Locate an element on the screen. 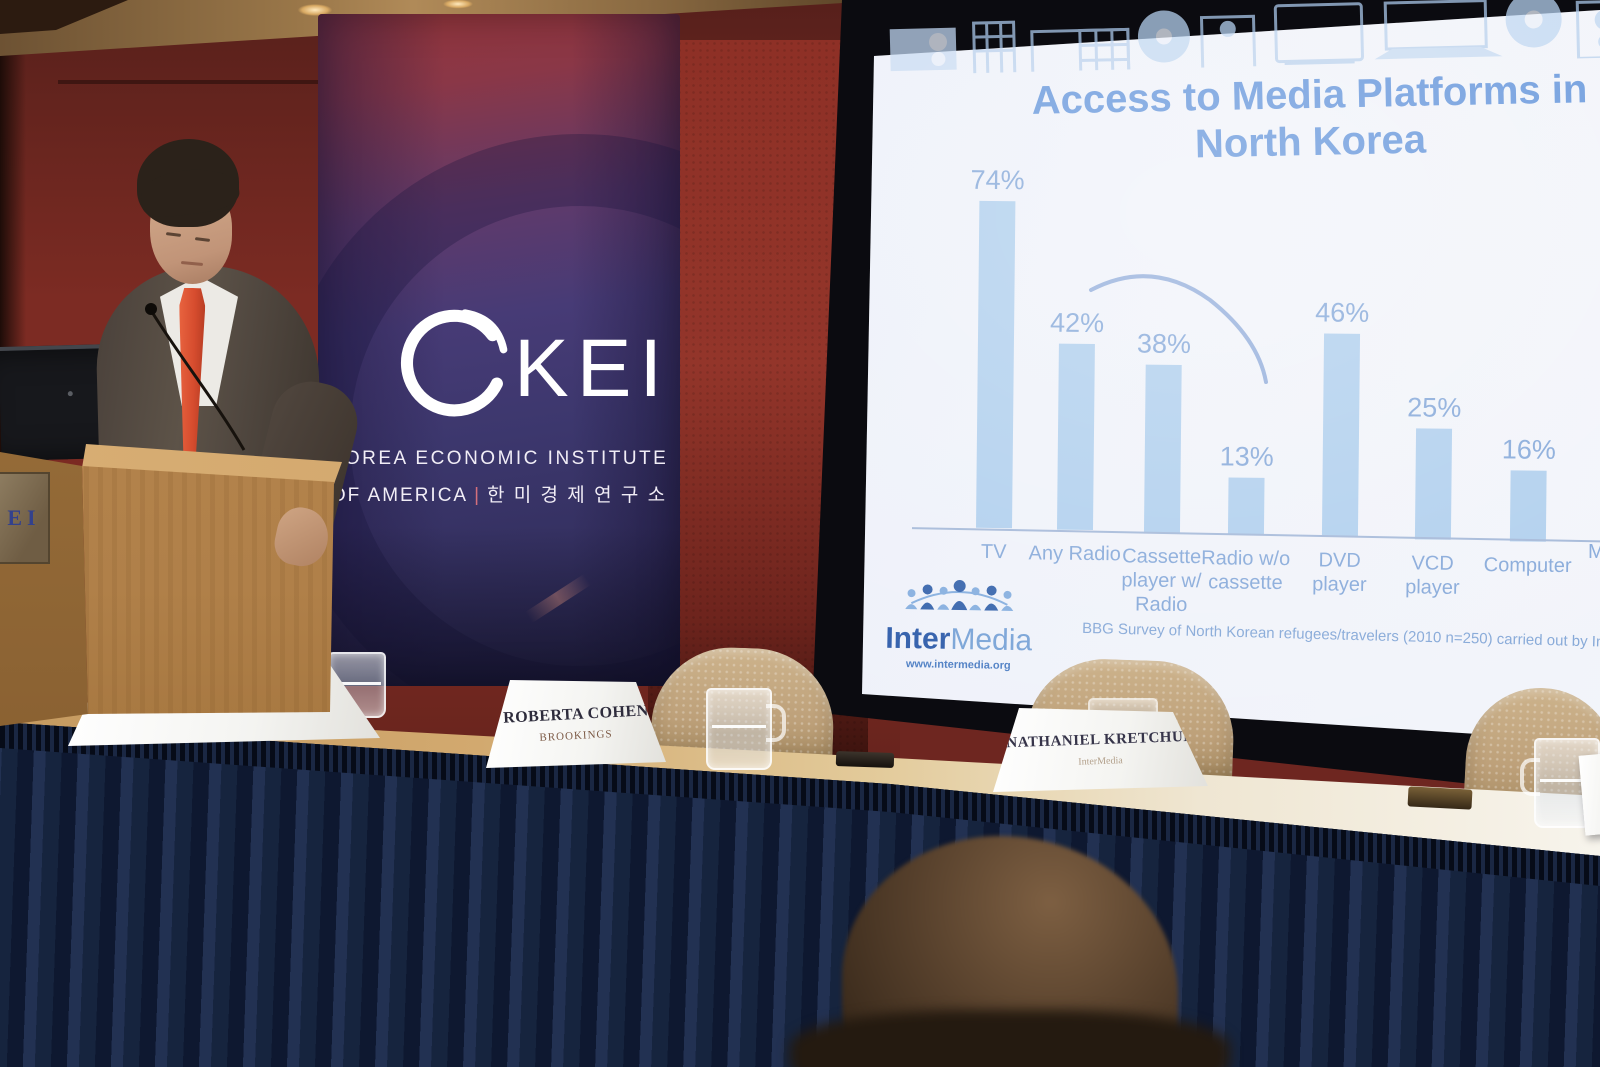 Image resolution: width=1600 pixels, height=1067 pixels. name-card-nathaniel: NATHANIEL KRETCHUN InterMedia is located at coordinates (1100, 750).